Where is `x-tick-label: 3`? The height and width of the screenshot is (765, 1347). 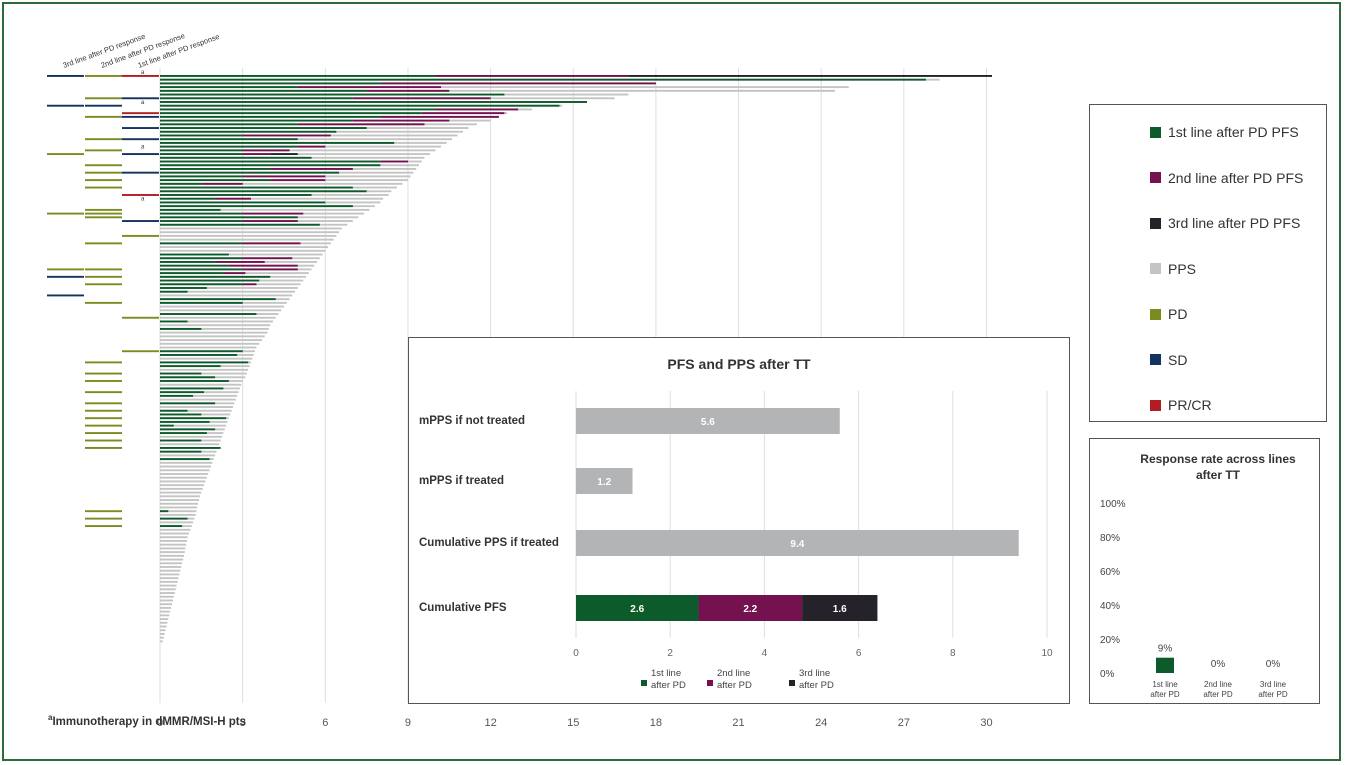
x-tick-label: 3 is located at coordinates (243, 723).